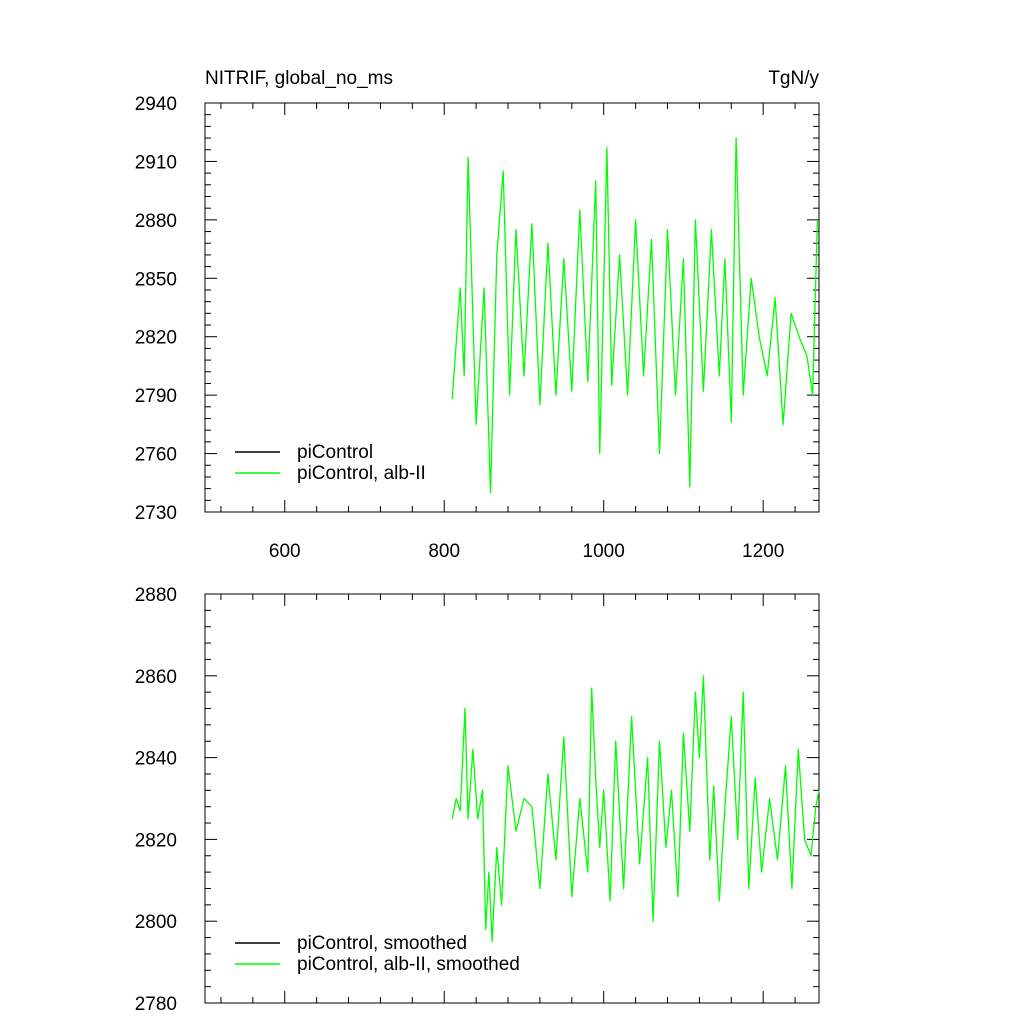 Image resolution: width=1024 pixels, height=1024 pixels. Describe the element at coordinates (156, 104) in the screenshot. I see `top-y-tick-label: 2940` at that location.